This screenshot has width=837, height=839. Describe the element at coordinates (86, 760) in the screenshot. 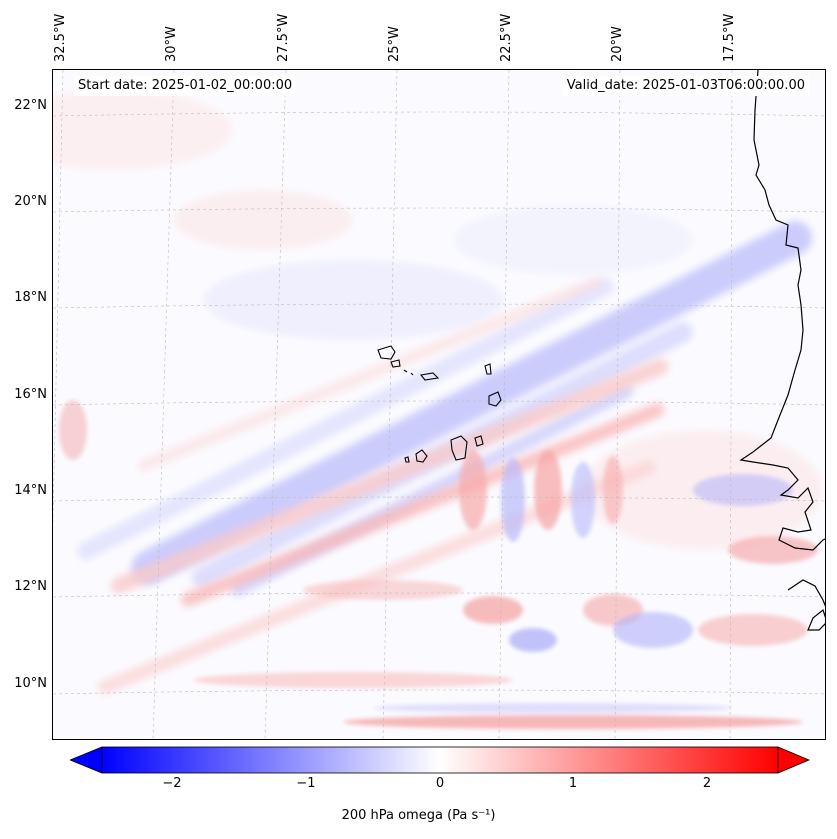

I see `colorbar-extend-min` at that location.